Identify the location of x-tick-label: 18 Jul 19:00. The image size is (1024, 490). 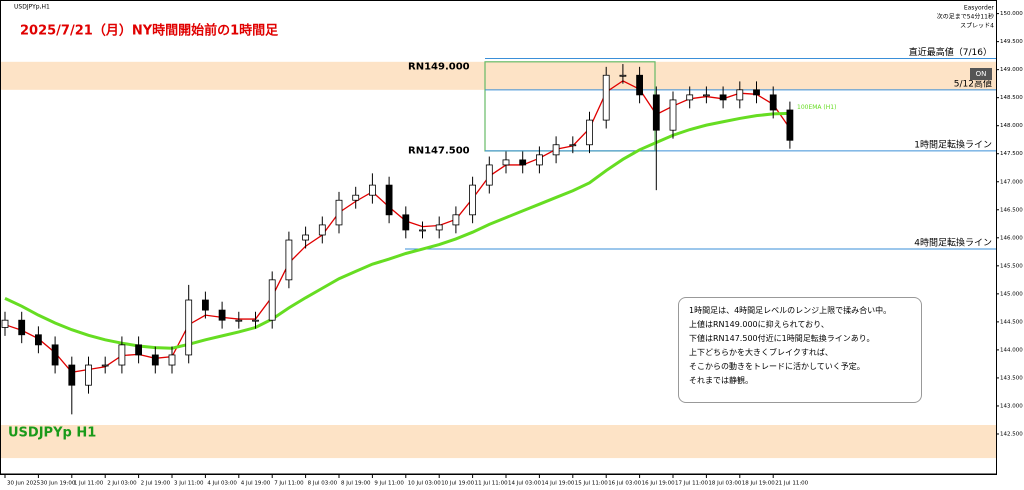
(758, 484).